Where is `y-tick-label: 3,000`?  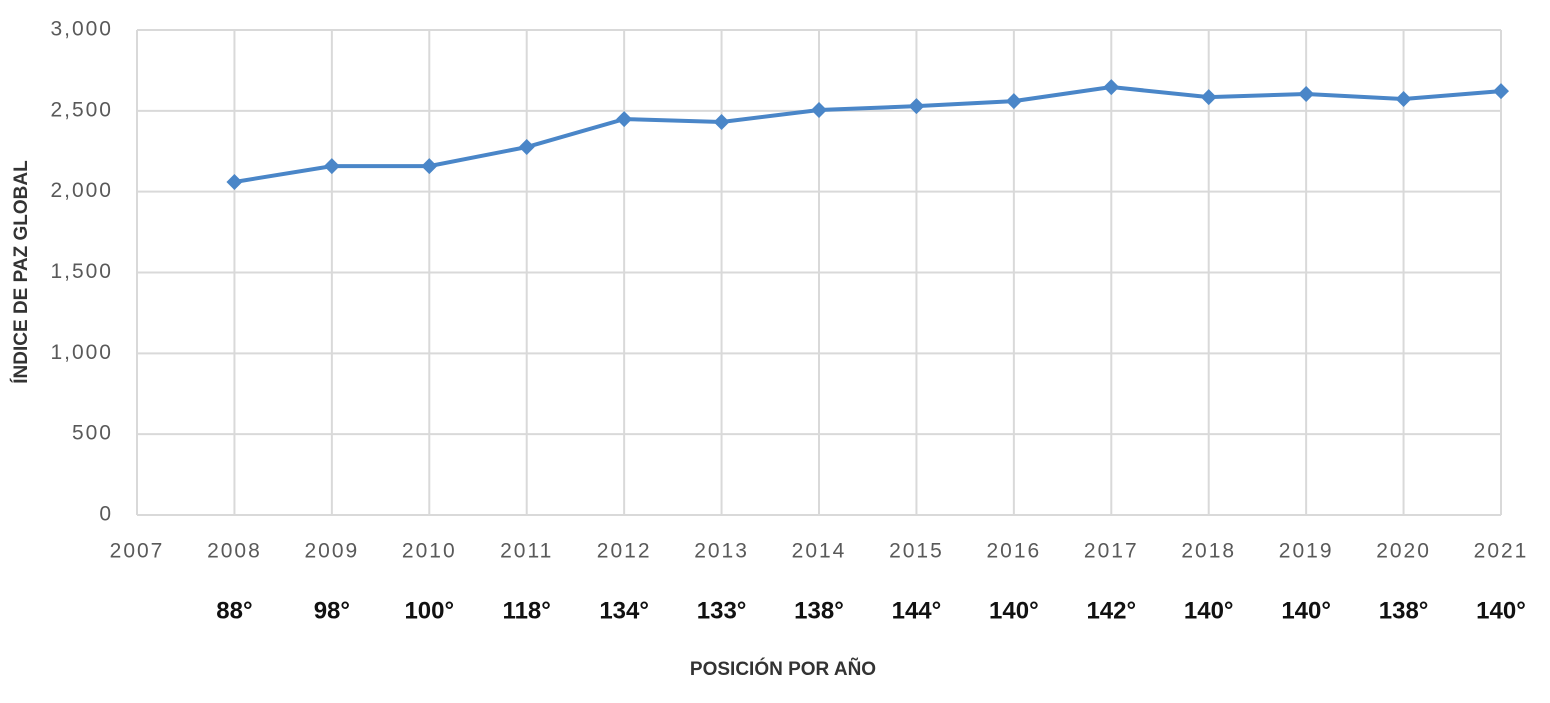
y-tick-label: 3,000 is located at coordinates (81, 29).